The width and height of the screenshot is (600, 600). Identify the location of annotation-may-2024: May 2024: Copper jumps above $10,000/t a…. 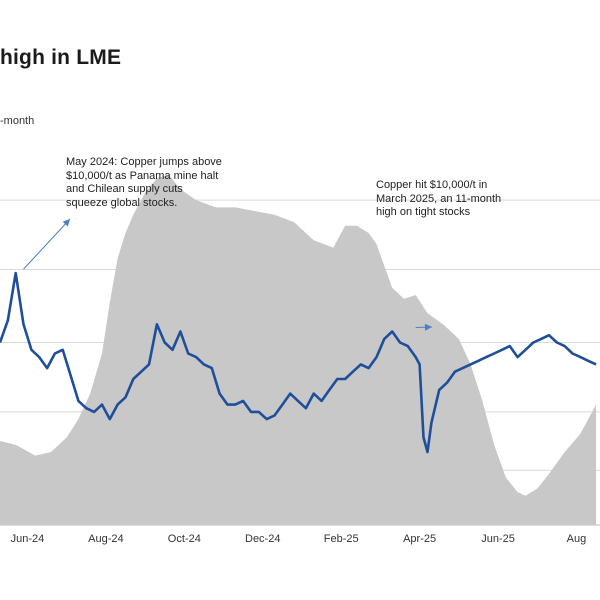
(144, 182).